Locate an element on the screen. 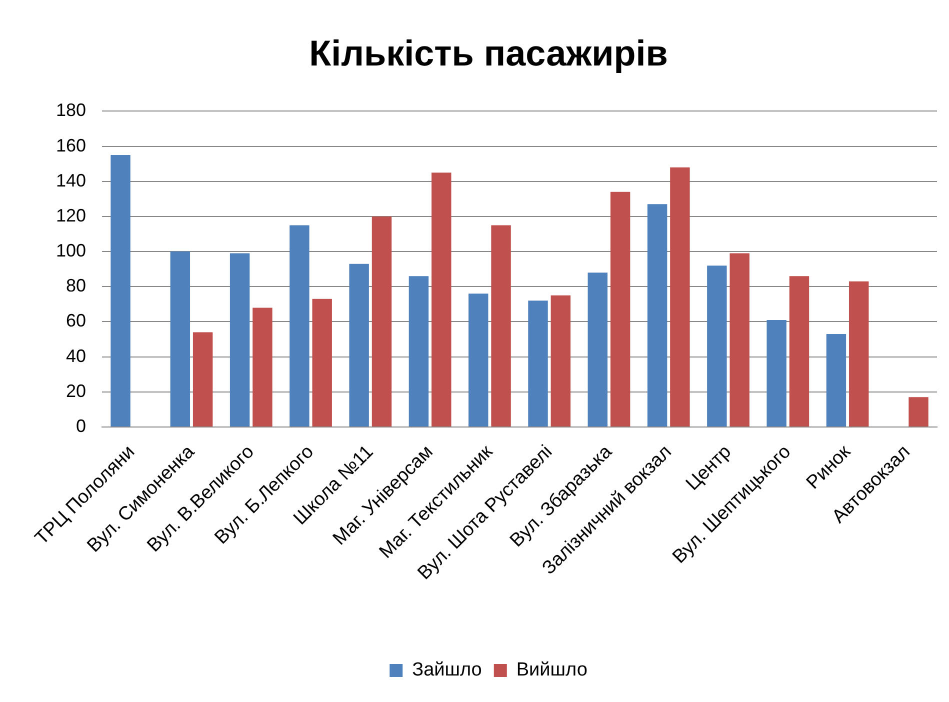  y-tick-label: 40 is located at coordinates (76, 356).